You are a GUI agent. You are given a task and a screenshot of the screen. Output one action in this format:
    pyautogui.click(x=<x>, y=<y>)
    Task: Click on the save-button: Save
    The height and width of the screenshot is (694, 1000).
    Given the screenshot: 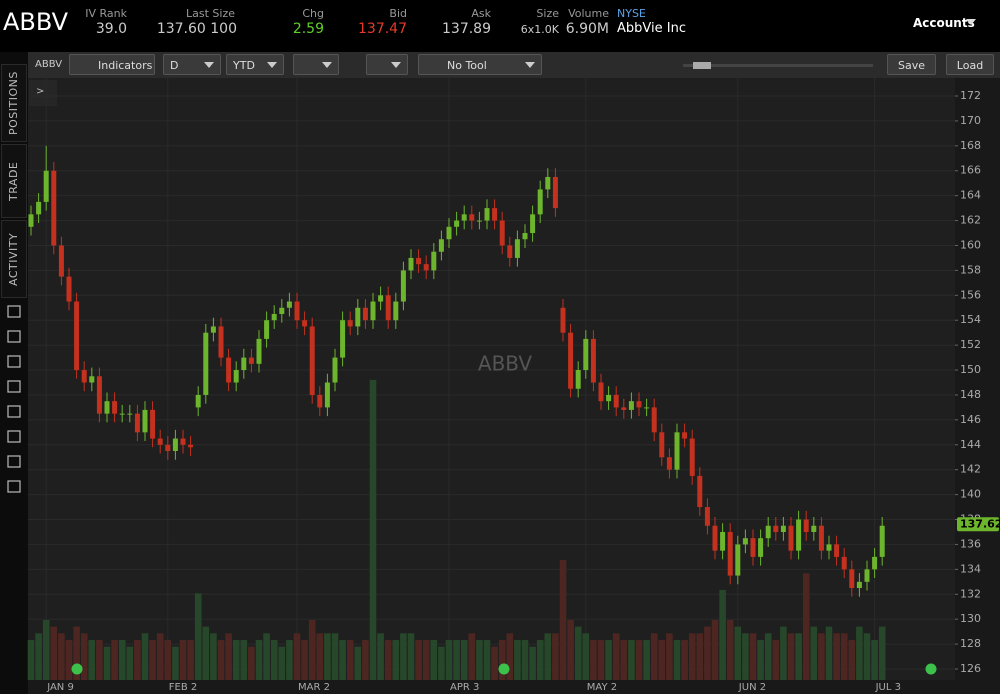 What is the action you would take?
    pyautogui.click(x=911, y=64)
    